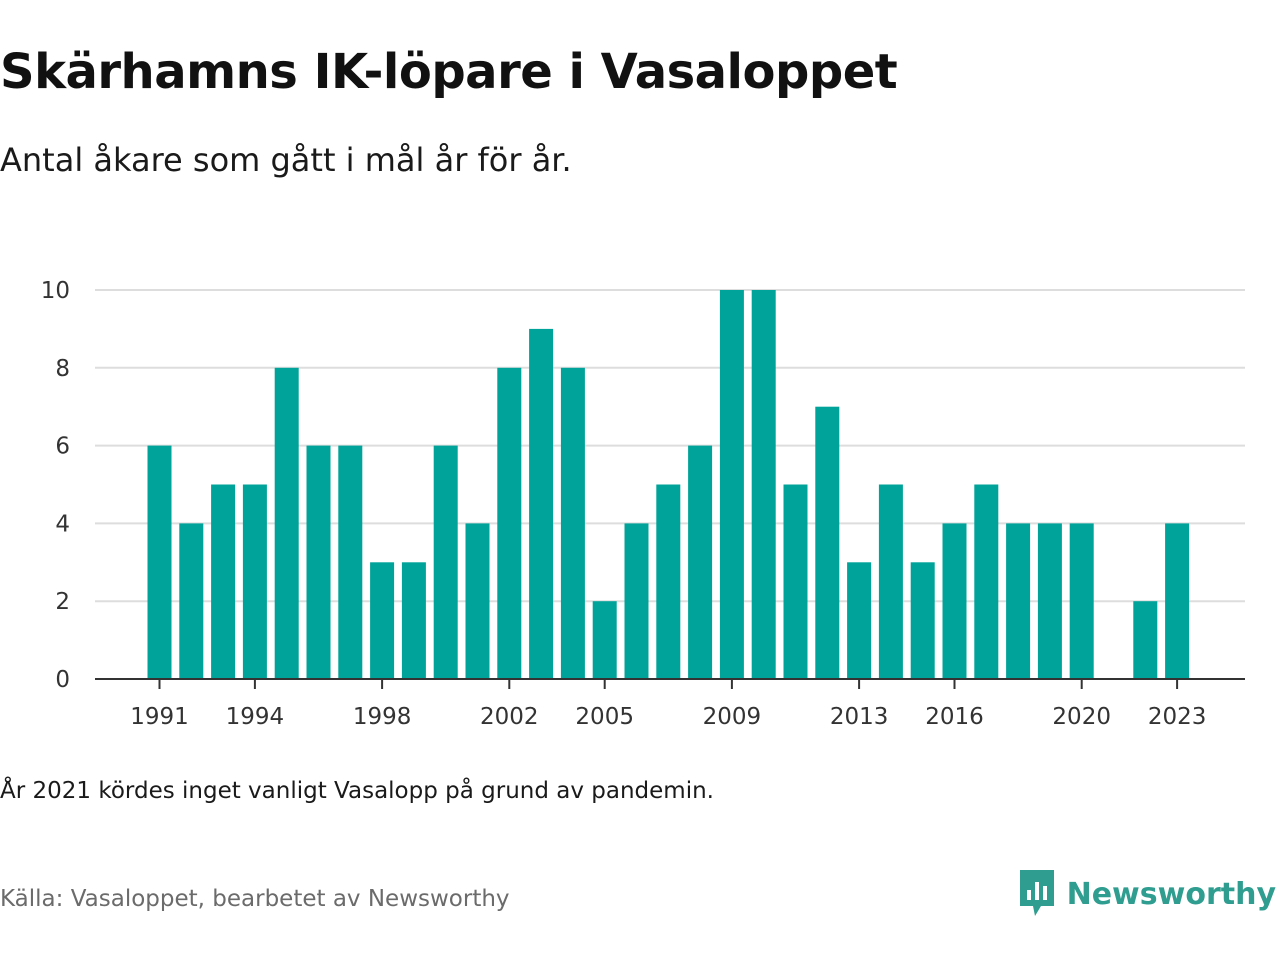  Describe the element at coordinates (1081, 717) in the screenshot. I see `x-tick-label: 2020` at that location.